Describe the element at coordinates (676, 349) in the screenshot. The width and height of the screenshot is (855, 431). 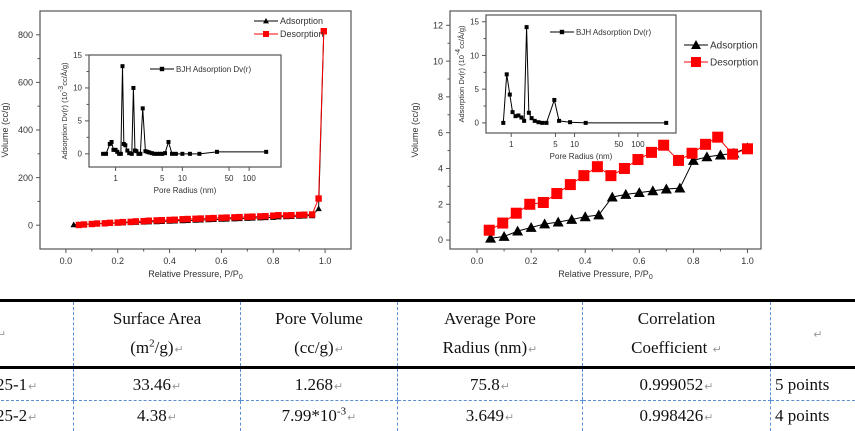
I see `header-cc-line2: Coefficient ↵` at that location.